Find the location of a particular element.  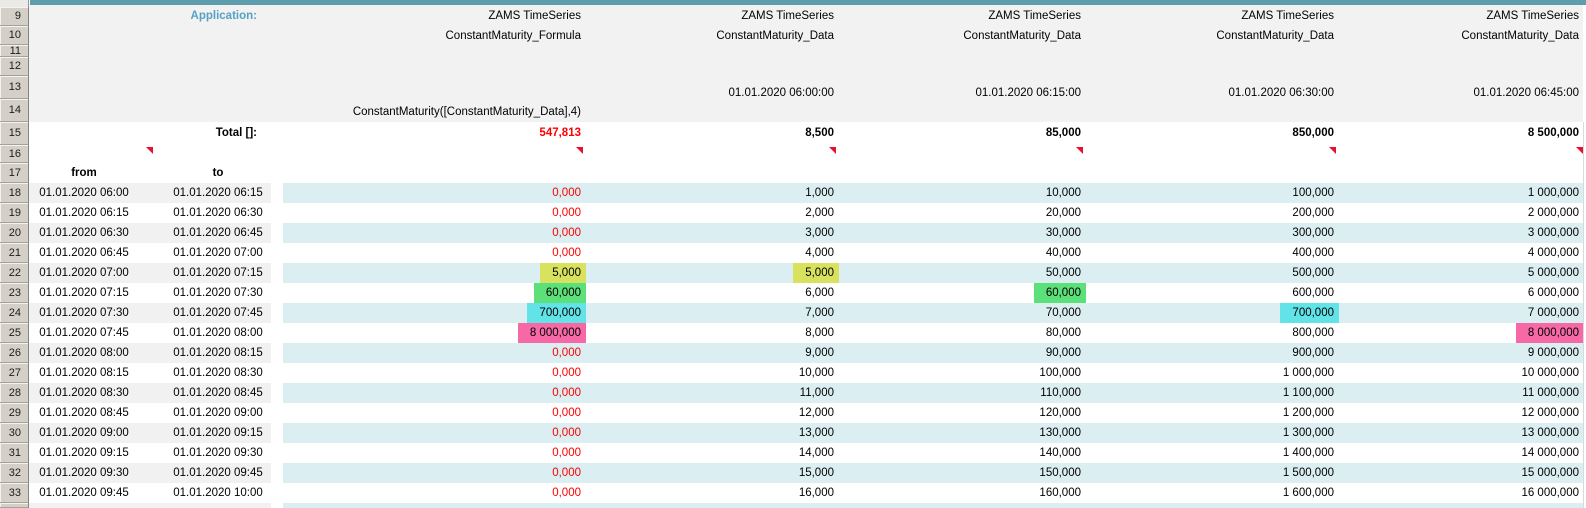

cell-value: 800,000 is located at coordinates (1313, 333).